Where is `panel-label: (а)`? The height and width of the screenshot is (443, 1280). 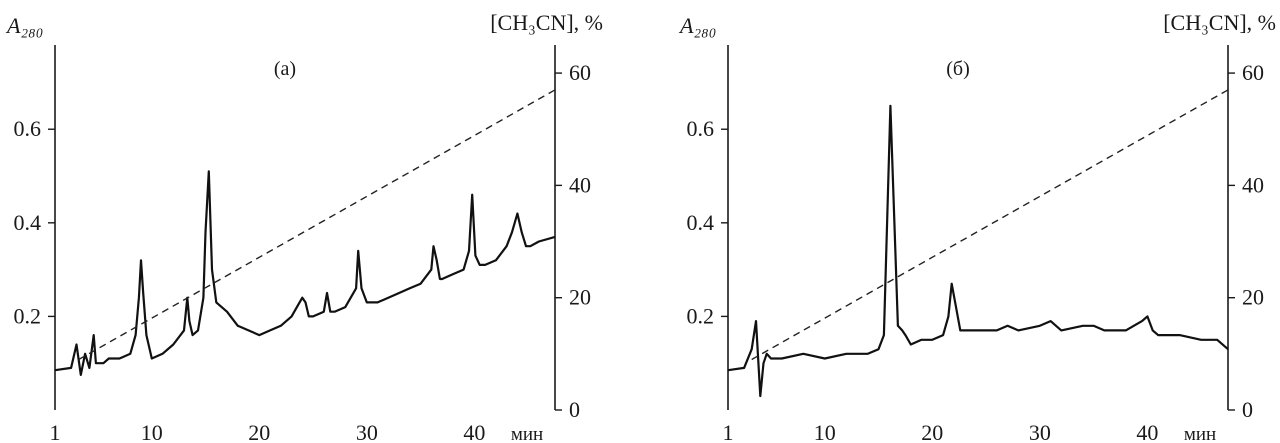
panel-label: (а) is located at coordinates (285, 69).